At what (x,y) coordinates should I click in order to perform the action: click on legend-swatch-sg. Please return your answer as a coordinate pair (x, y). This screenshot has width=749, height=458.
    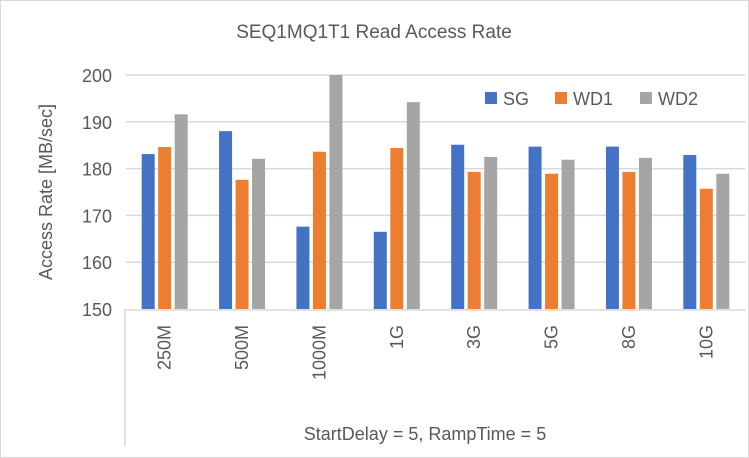
    Looking at the image, I should click on (491, 98).